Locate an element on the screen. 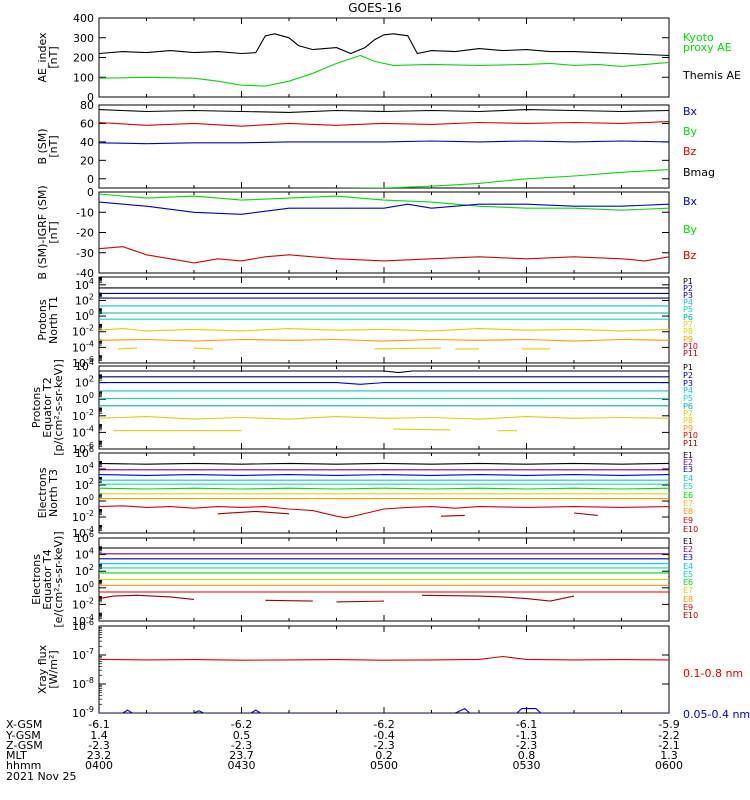 Image resolution: width=750 pixels, height=800 pixels. legend-entry: E5 is located at coordinates (688, 486).